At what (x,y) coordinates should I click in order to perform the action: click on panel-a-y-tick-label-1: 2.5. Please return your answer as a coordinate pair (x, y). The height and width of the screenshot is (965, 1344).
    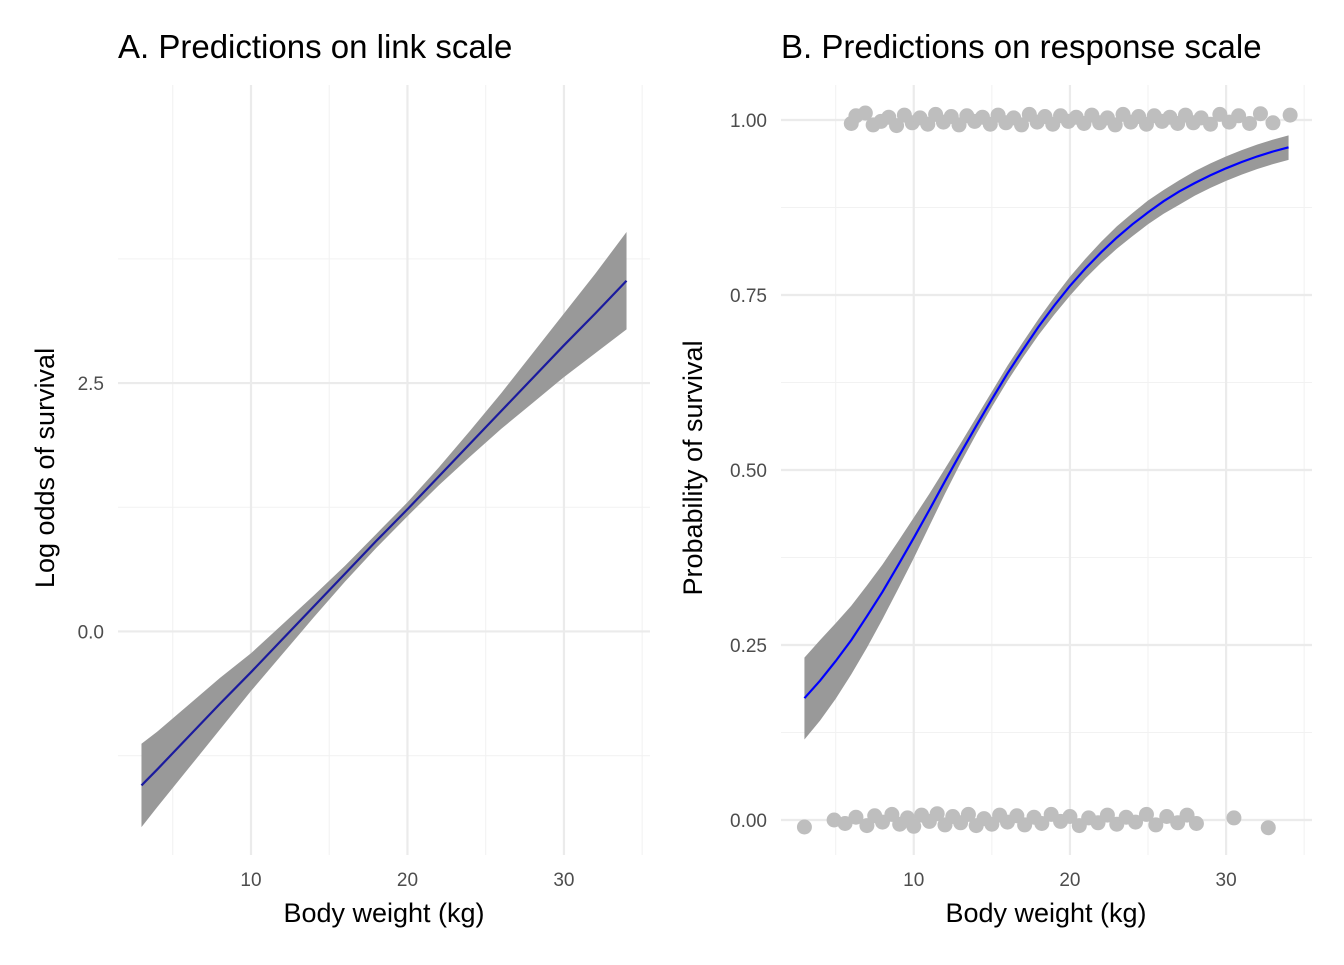
    Looking at the image, I should click on (91, 384).